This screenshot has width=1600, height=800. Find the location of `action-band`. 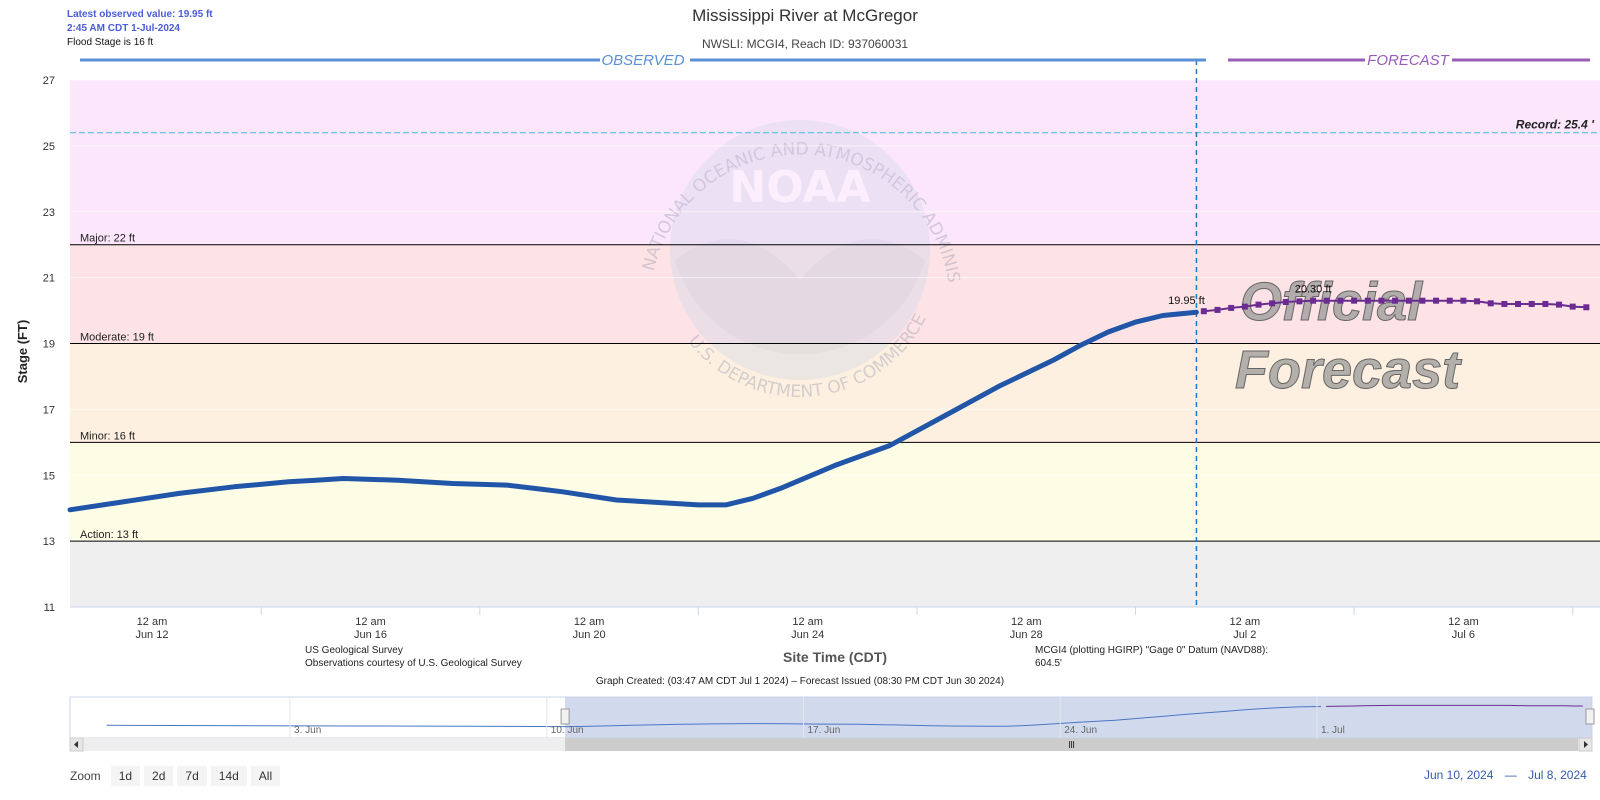

action-band is located at coordinates (835, 492).